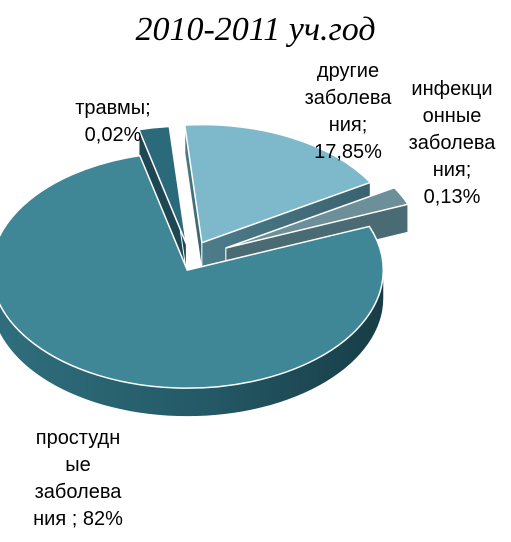  Describe the element at coordinates (452, 89) in the screenshot. I see `data-label-line: инфекци` at that location.